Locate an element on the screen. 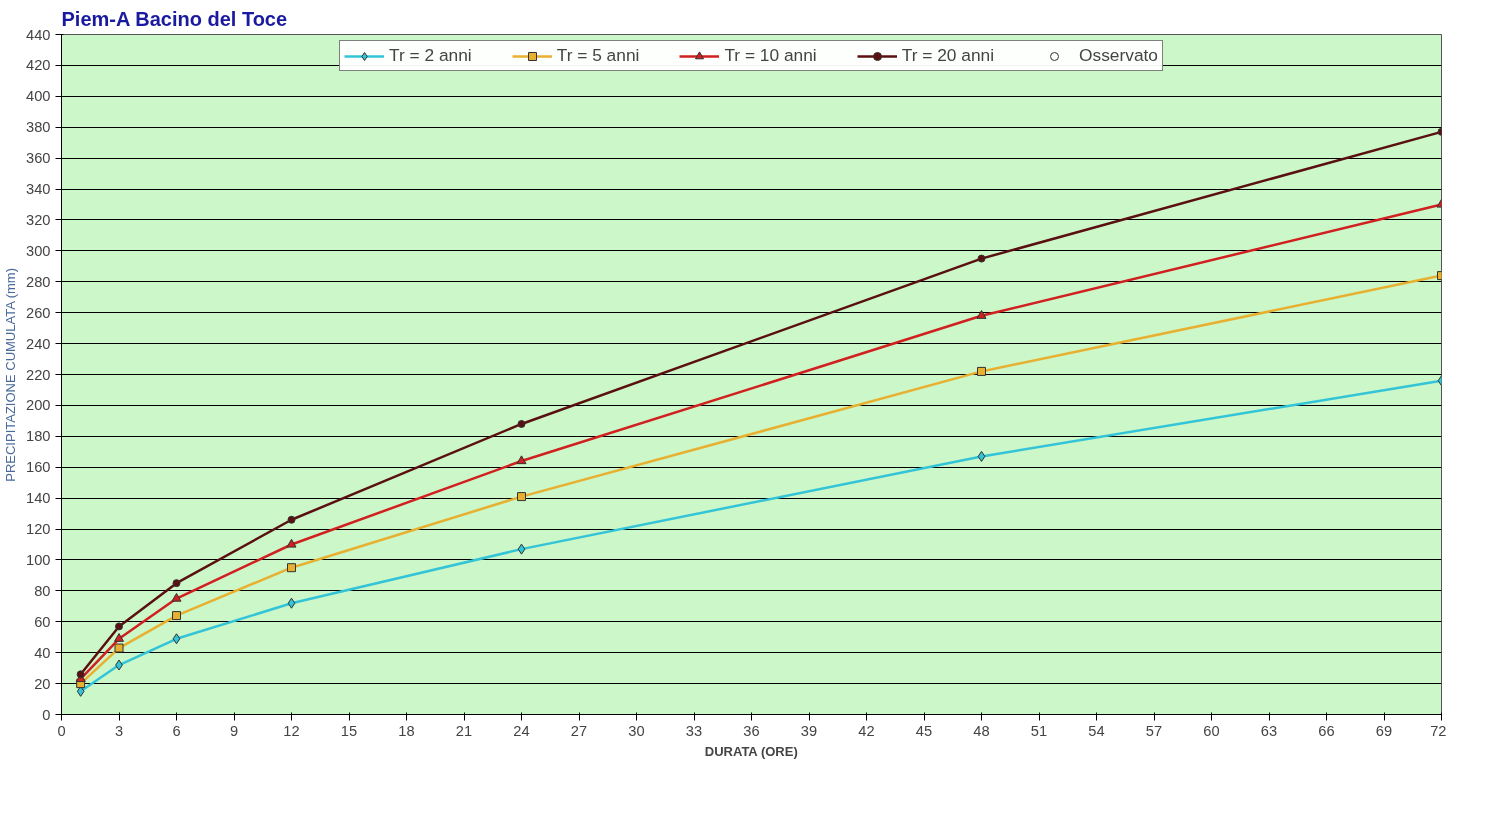 The image size is (1507, 822). y-tick-label: 260 is located at coordinates (38, 312).